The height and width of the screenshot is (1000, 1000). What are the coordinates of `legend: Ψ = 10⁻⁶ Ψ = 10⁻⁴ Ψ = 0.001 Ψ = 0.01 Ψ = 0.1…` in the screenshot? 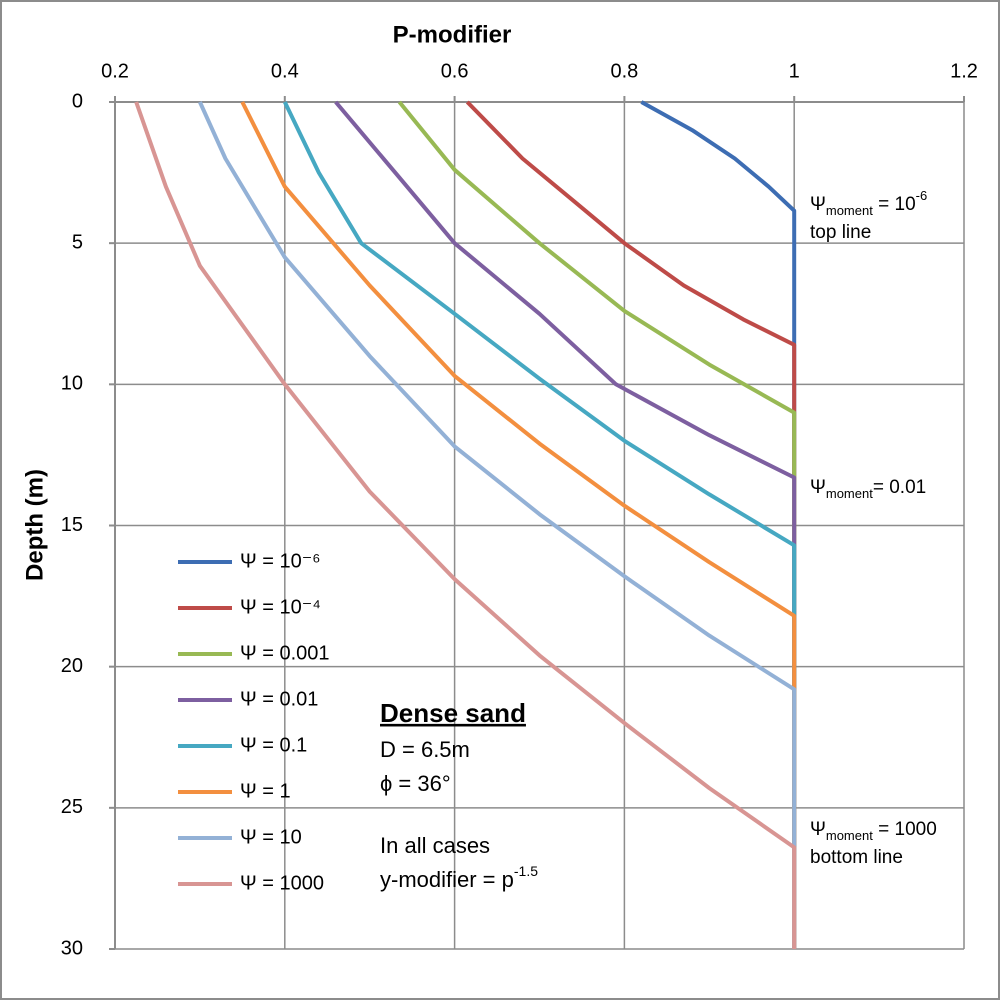 It's located at (254, 722).